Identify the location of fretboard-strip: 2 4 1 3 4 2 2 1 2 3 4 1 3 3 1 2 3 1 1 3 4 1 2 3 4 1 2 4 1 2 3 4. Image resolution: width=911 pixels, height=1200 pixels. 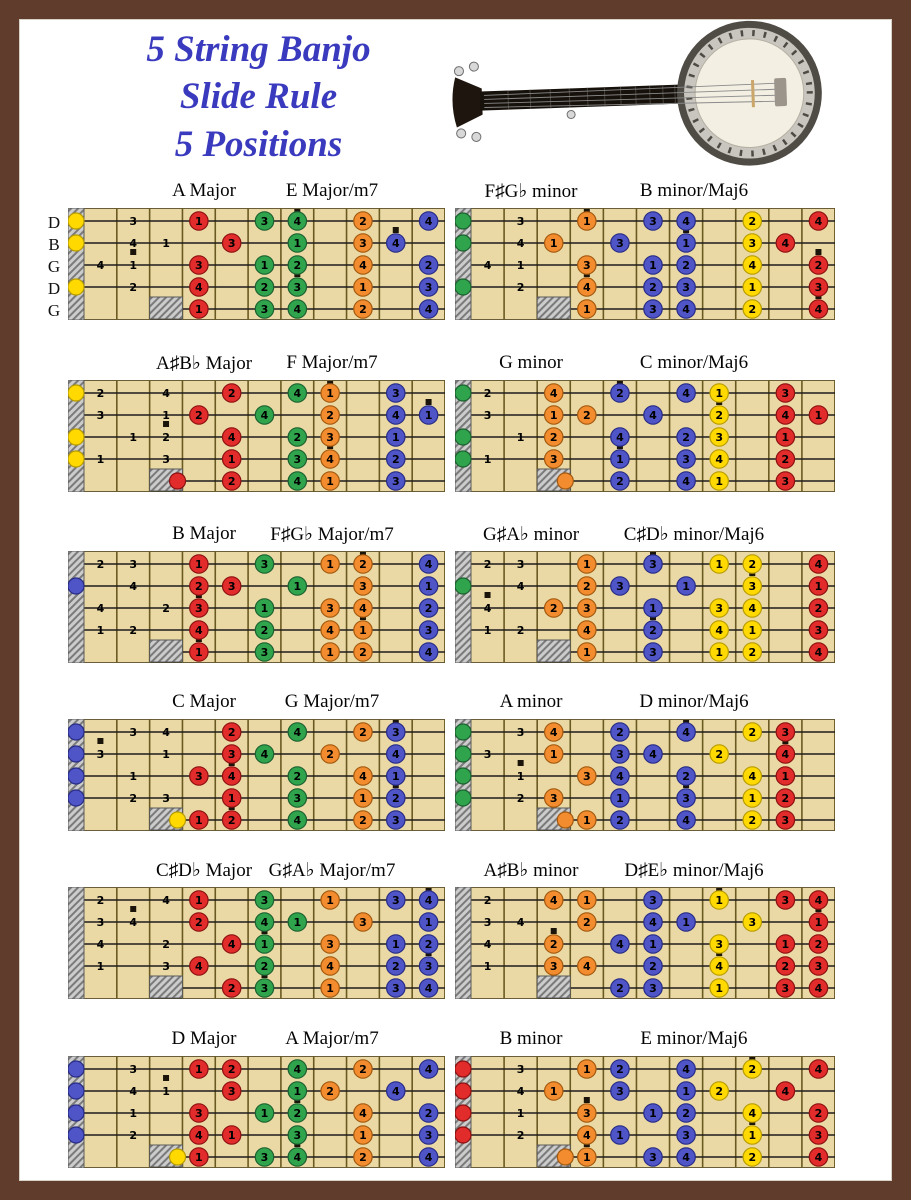
(256, 607).